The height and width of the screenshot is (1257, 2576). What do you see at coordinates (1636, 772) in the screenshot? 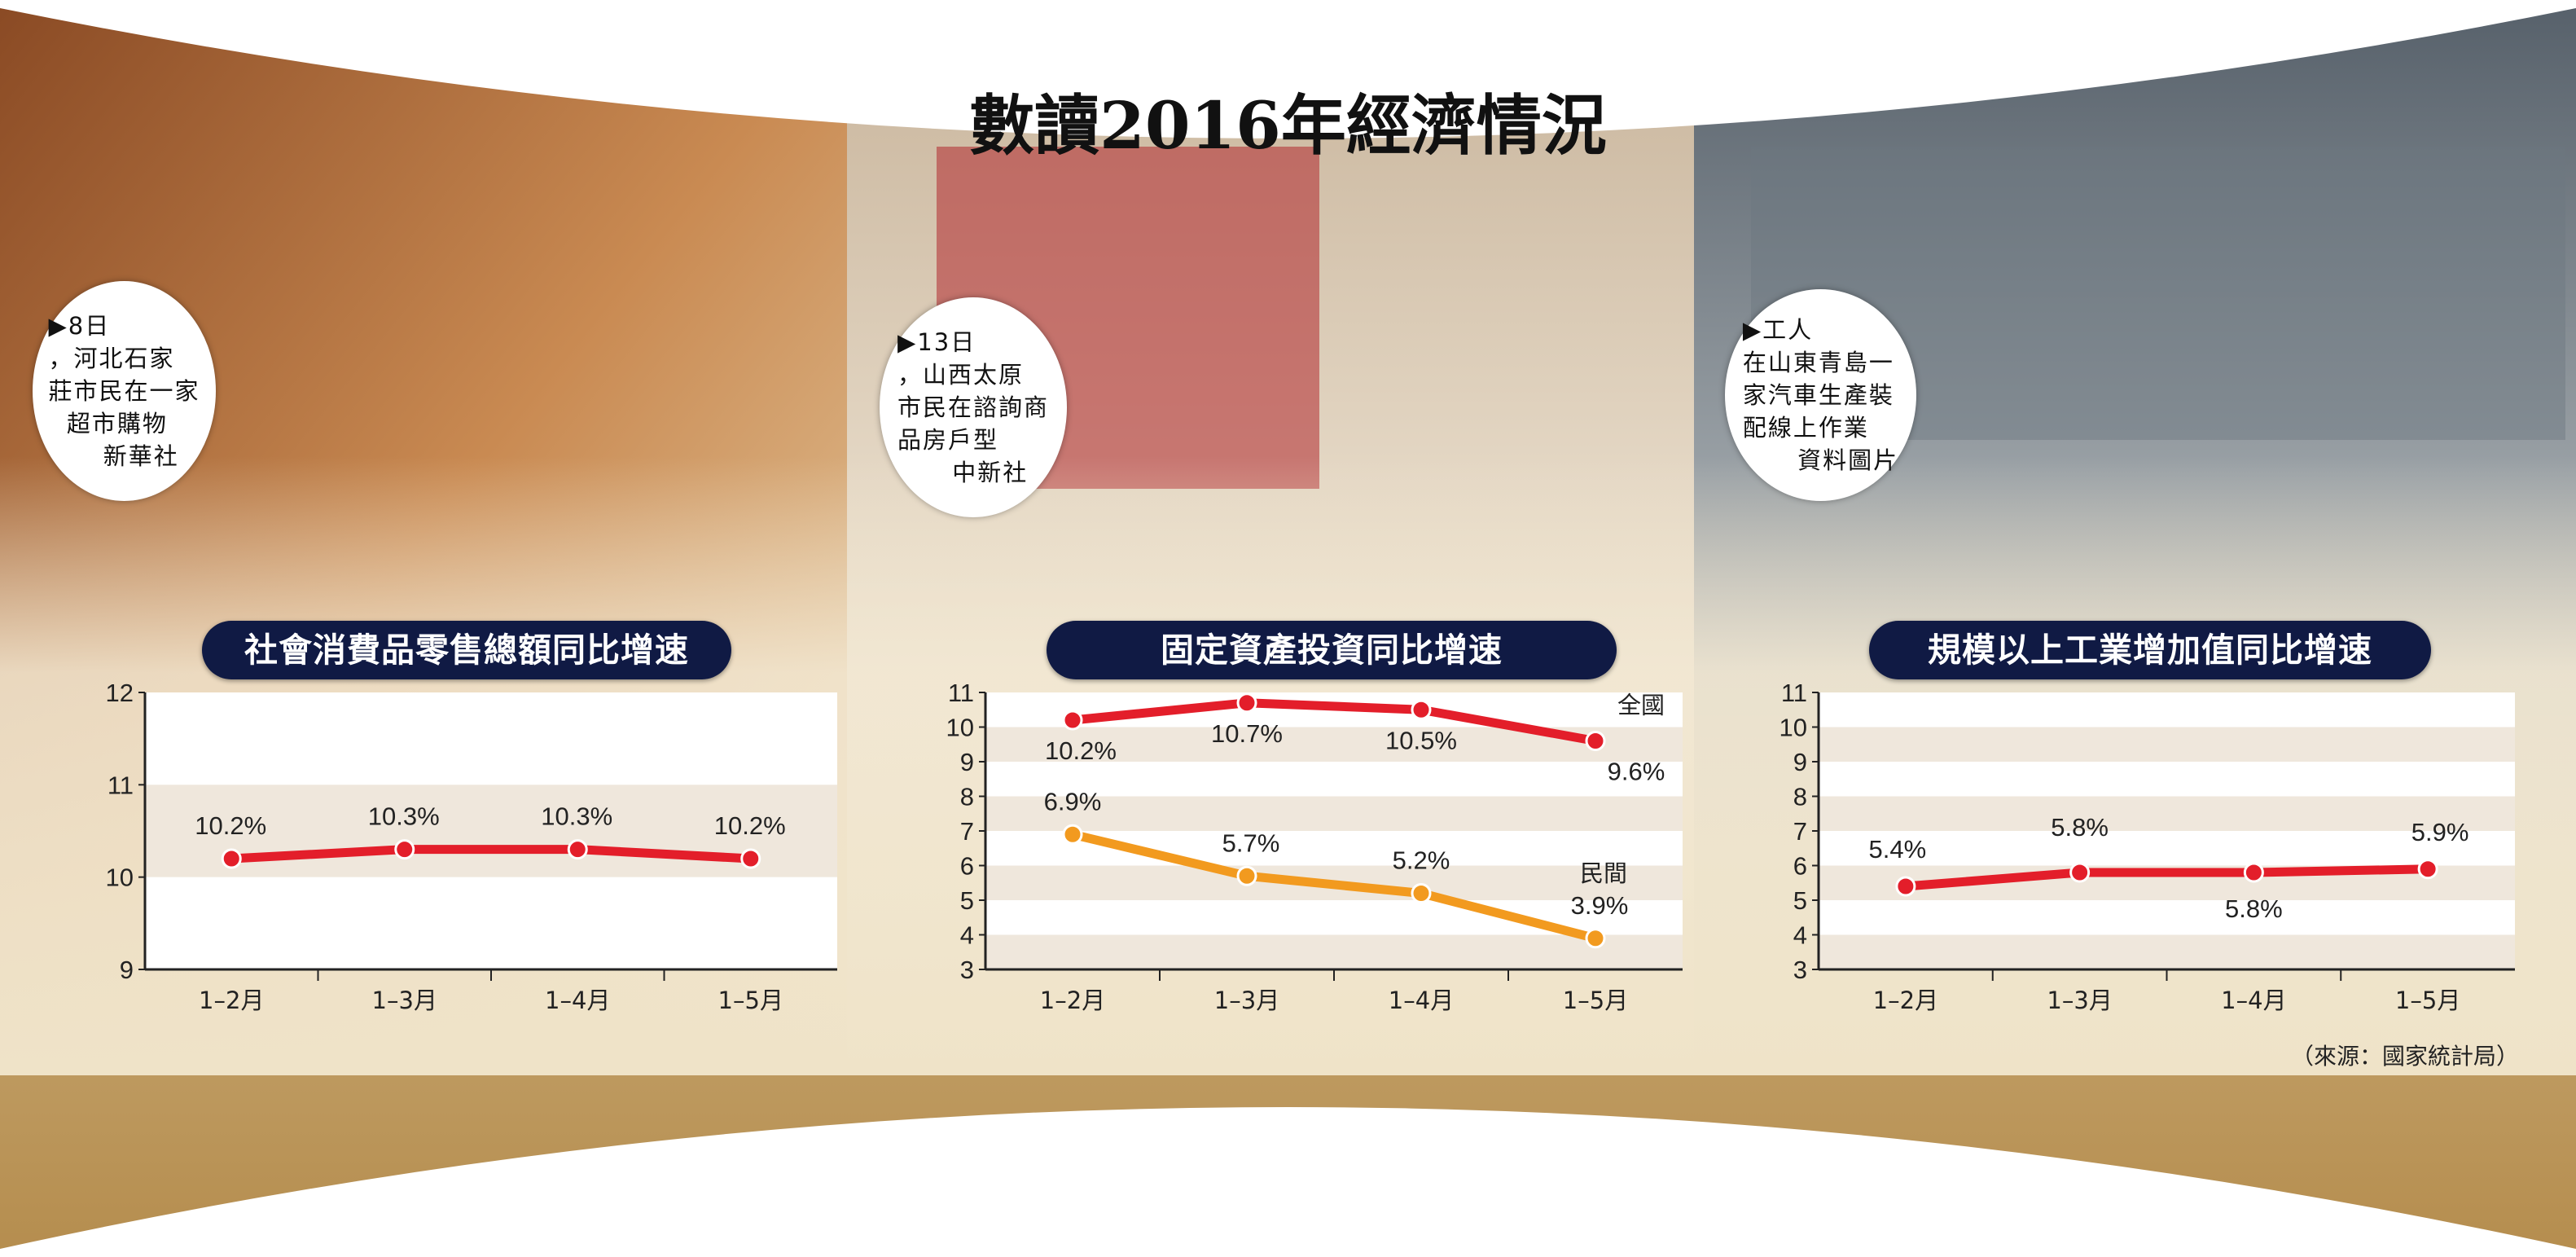
I see `data-label: 9.6%` at bounding box center [1636, 772].